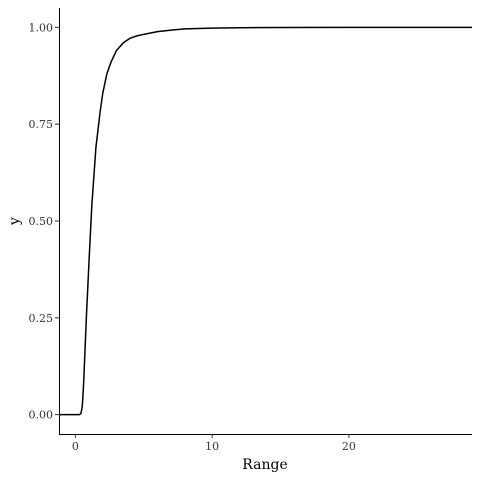  I want to click on y-tick-label: 0.00, so click(41, 415).